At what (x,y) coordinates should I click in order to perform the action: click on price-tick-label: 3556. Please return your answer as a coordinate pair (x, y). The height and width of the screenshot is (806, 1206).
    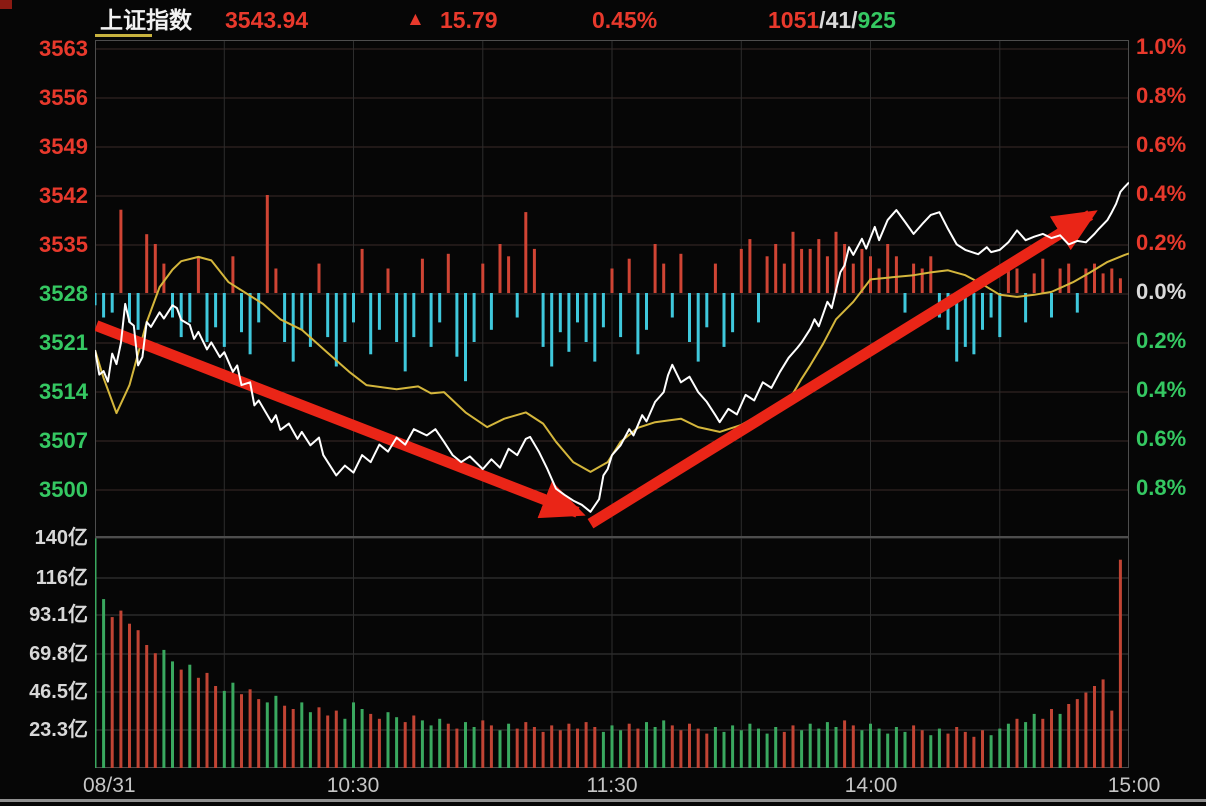
    Looking at the image, I should click on (63, 98).